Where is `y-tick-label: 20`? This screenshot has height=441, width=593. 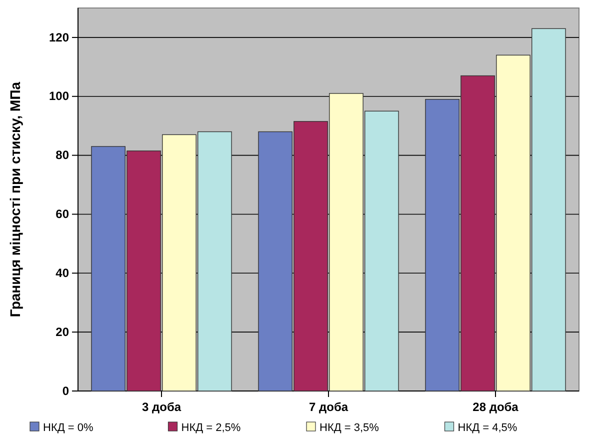 y-tick-label: 20 is located at coordinates (63, 331).